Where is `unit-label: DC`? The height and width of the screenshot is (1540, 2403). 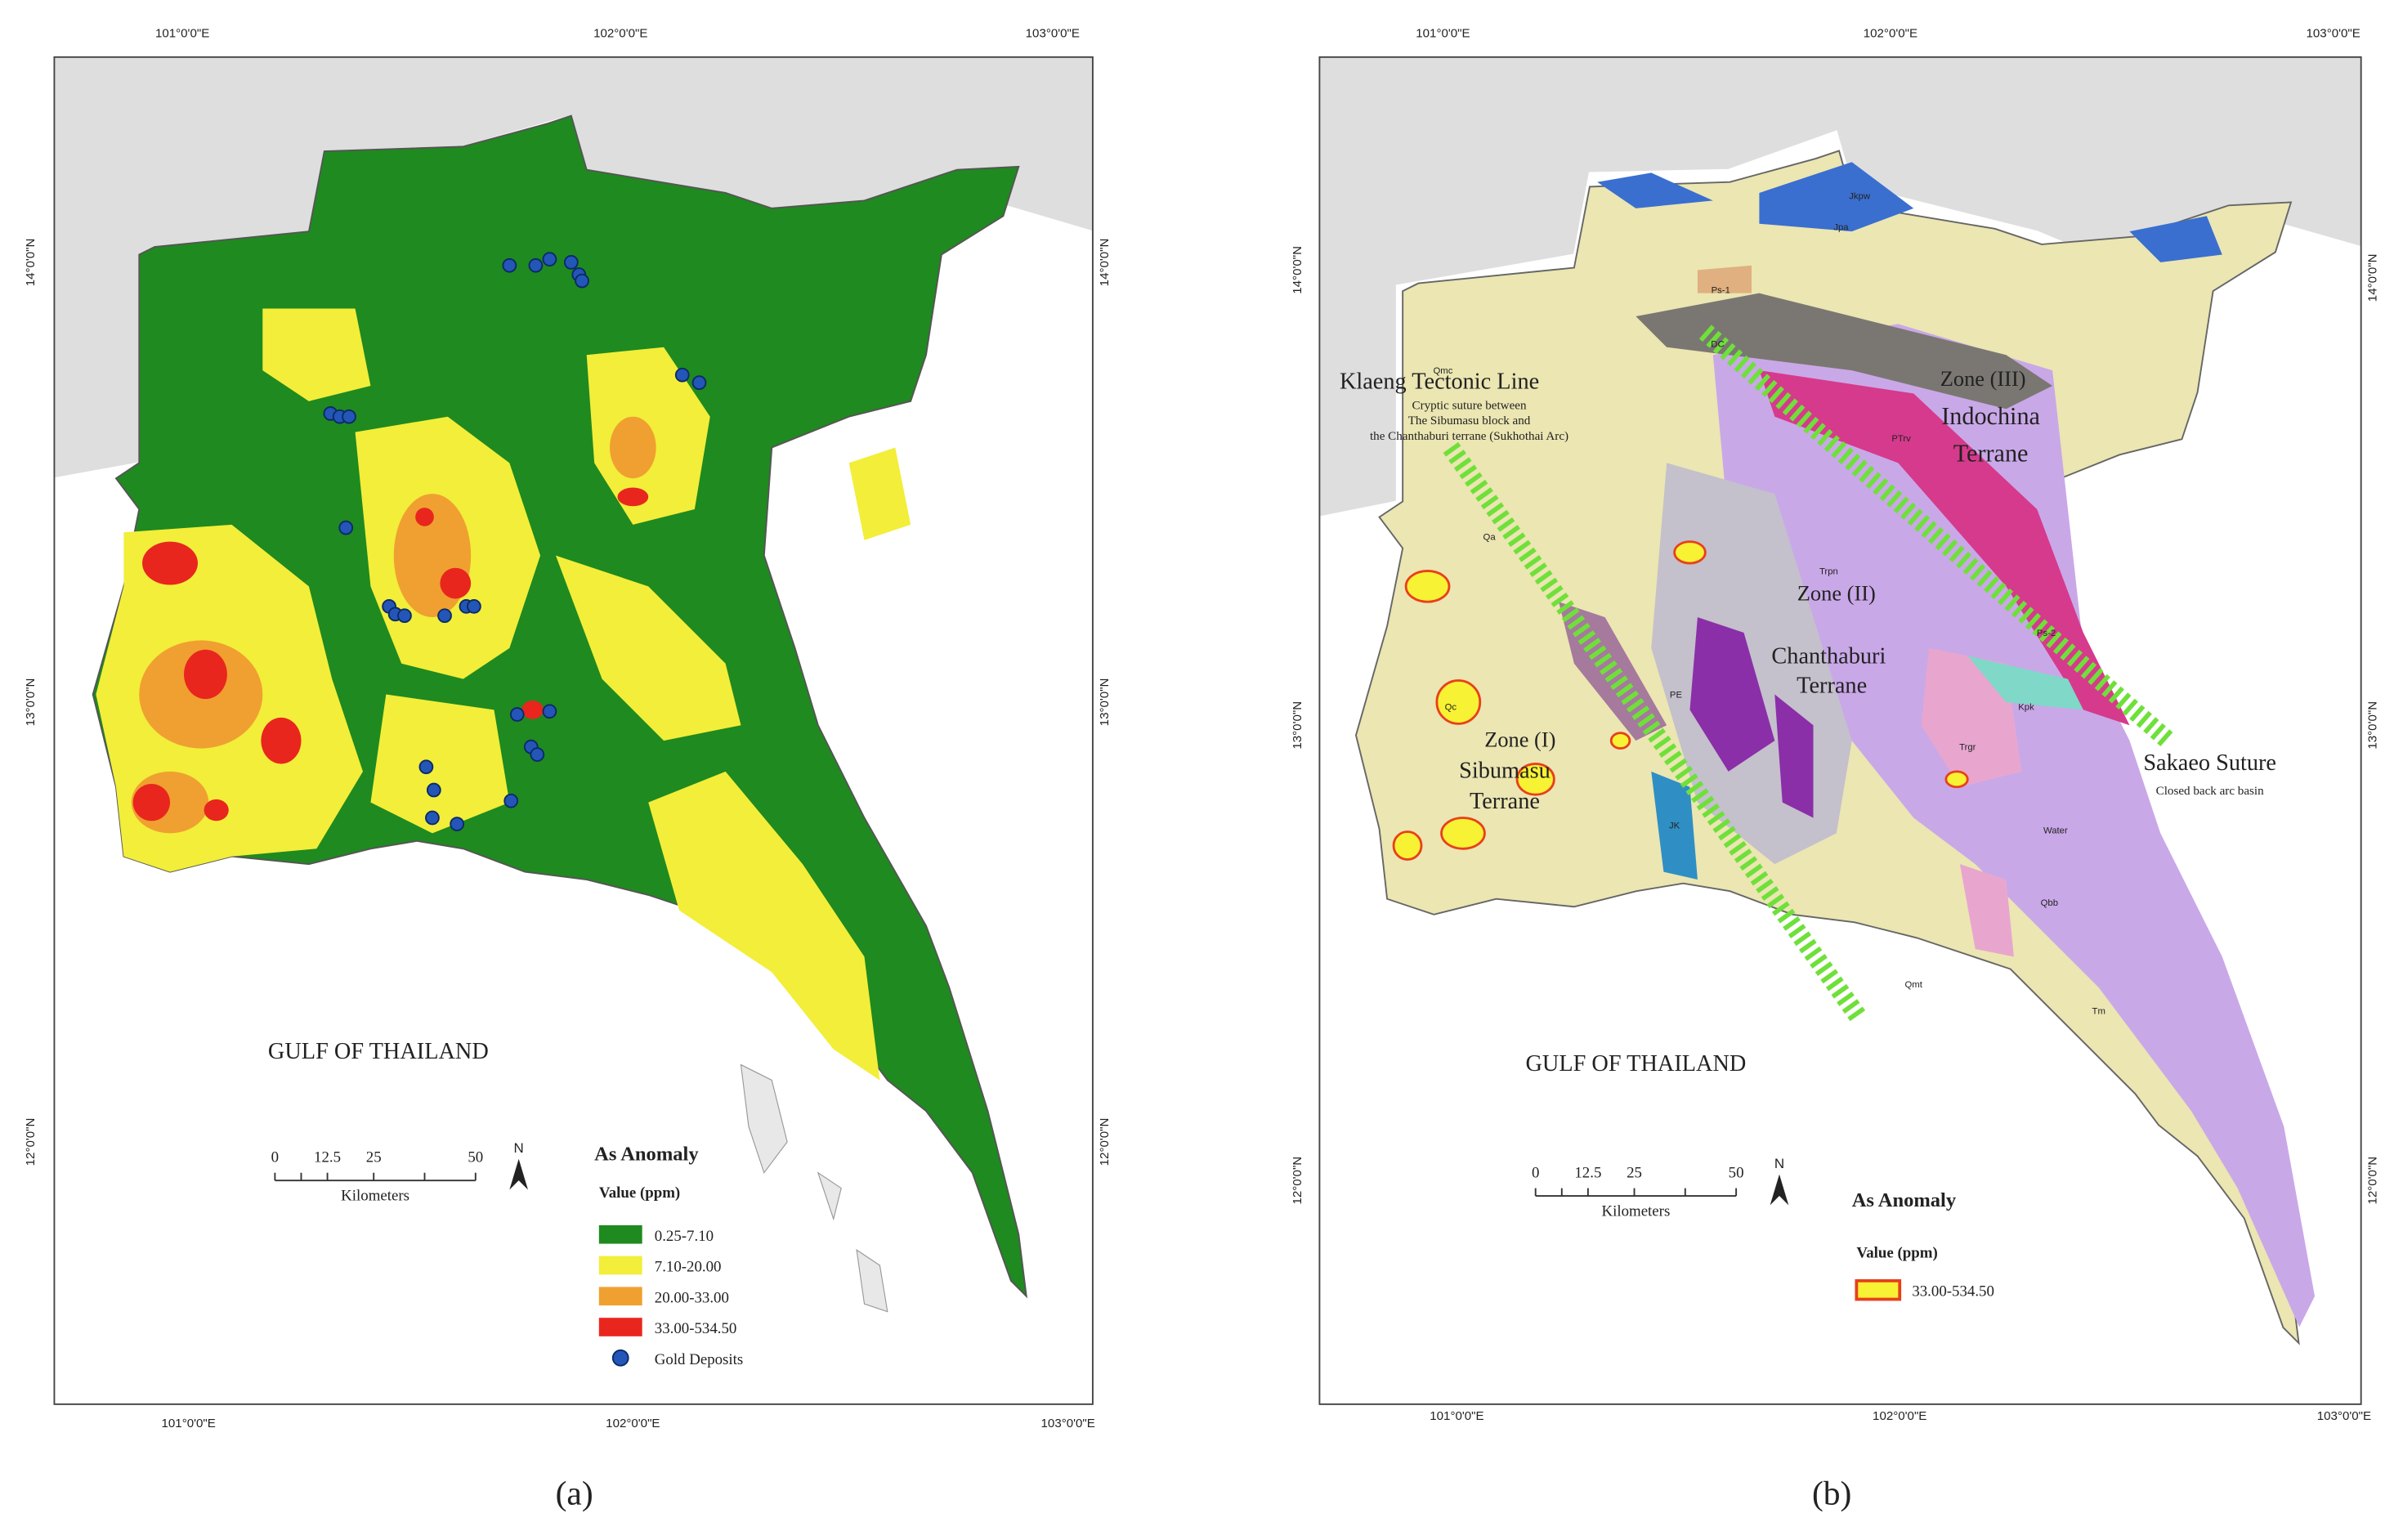
unit-label: DC is located at coordinates (1717, 345).